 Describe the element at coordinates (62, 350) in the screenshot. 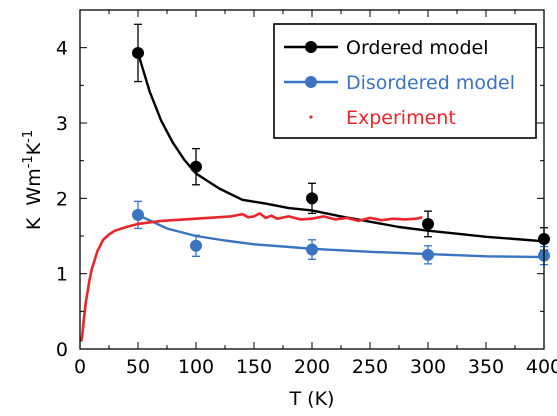

I see `y-tick-label: 0` at that location.